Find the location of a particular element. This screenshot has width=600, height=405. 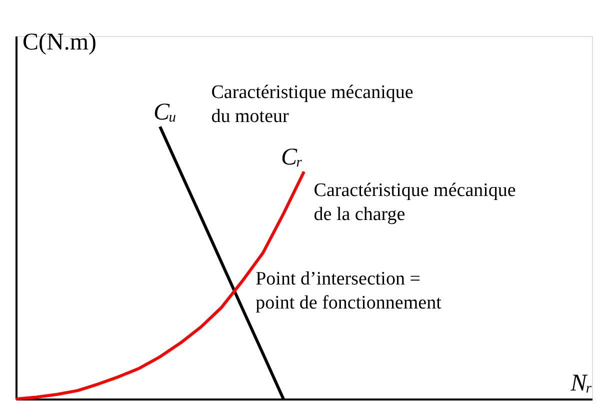

series-label: Cᵤ is located at coordinates (165, 113).